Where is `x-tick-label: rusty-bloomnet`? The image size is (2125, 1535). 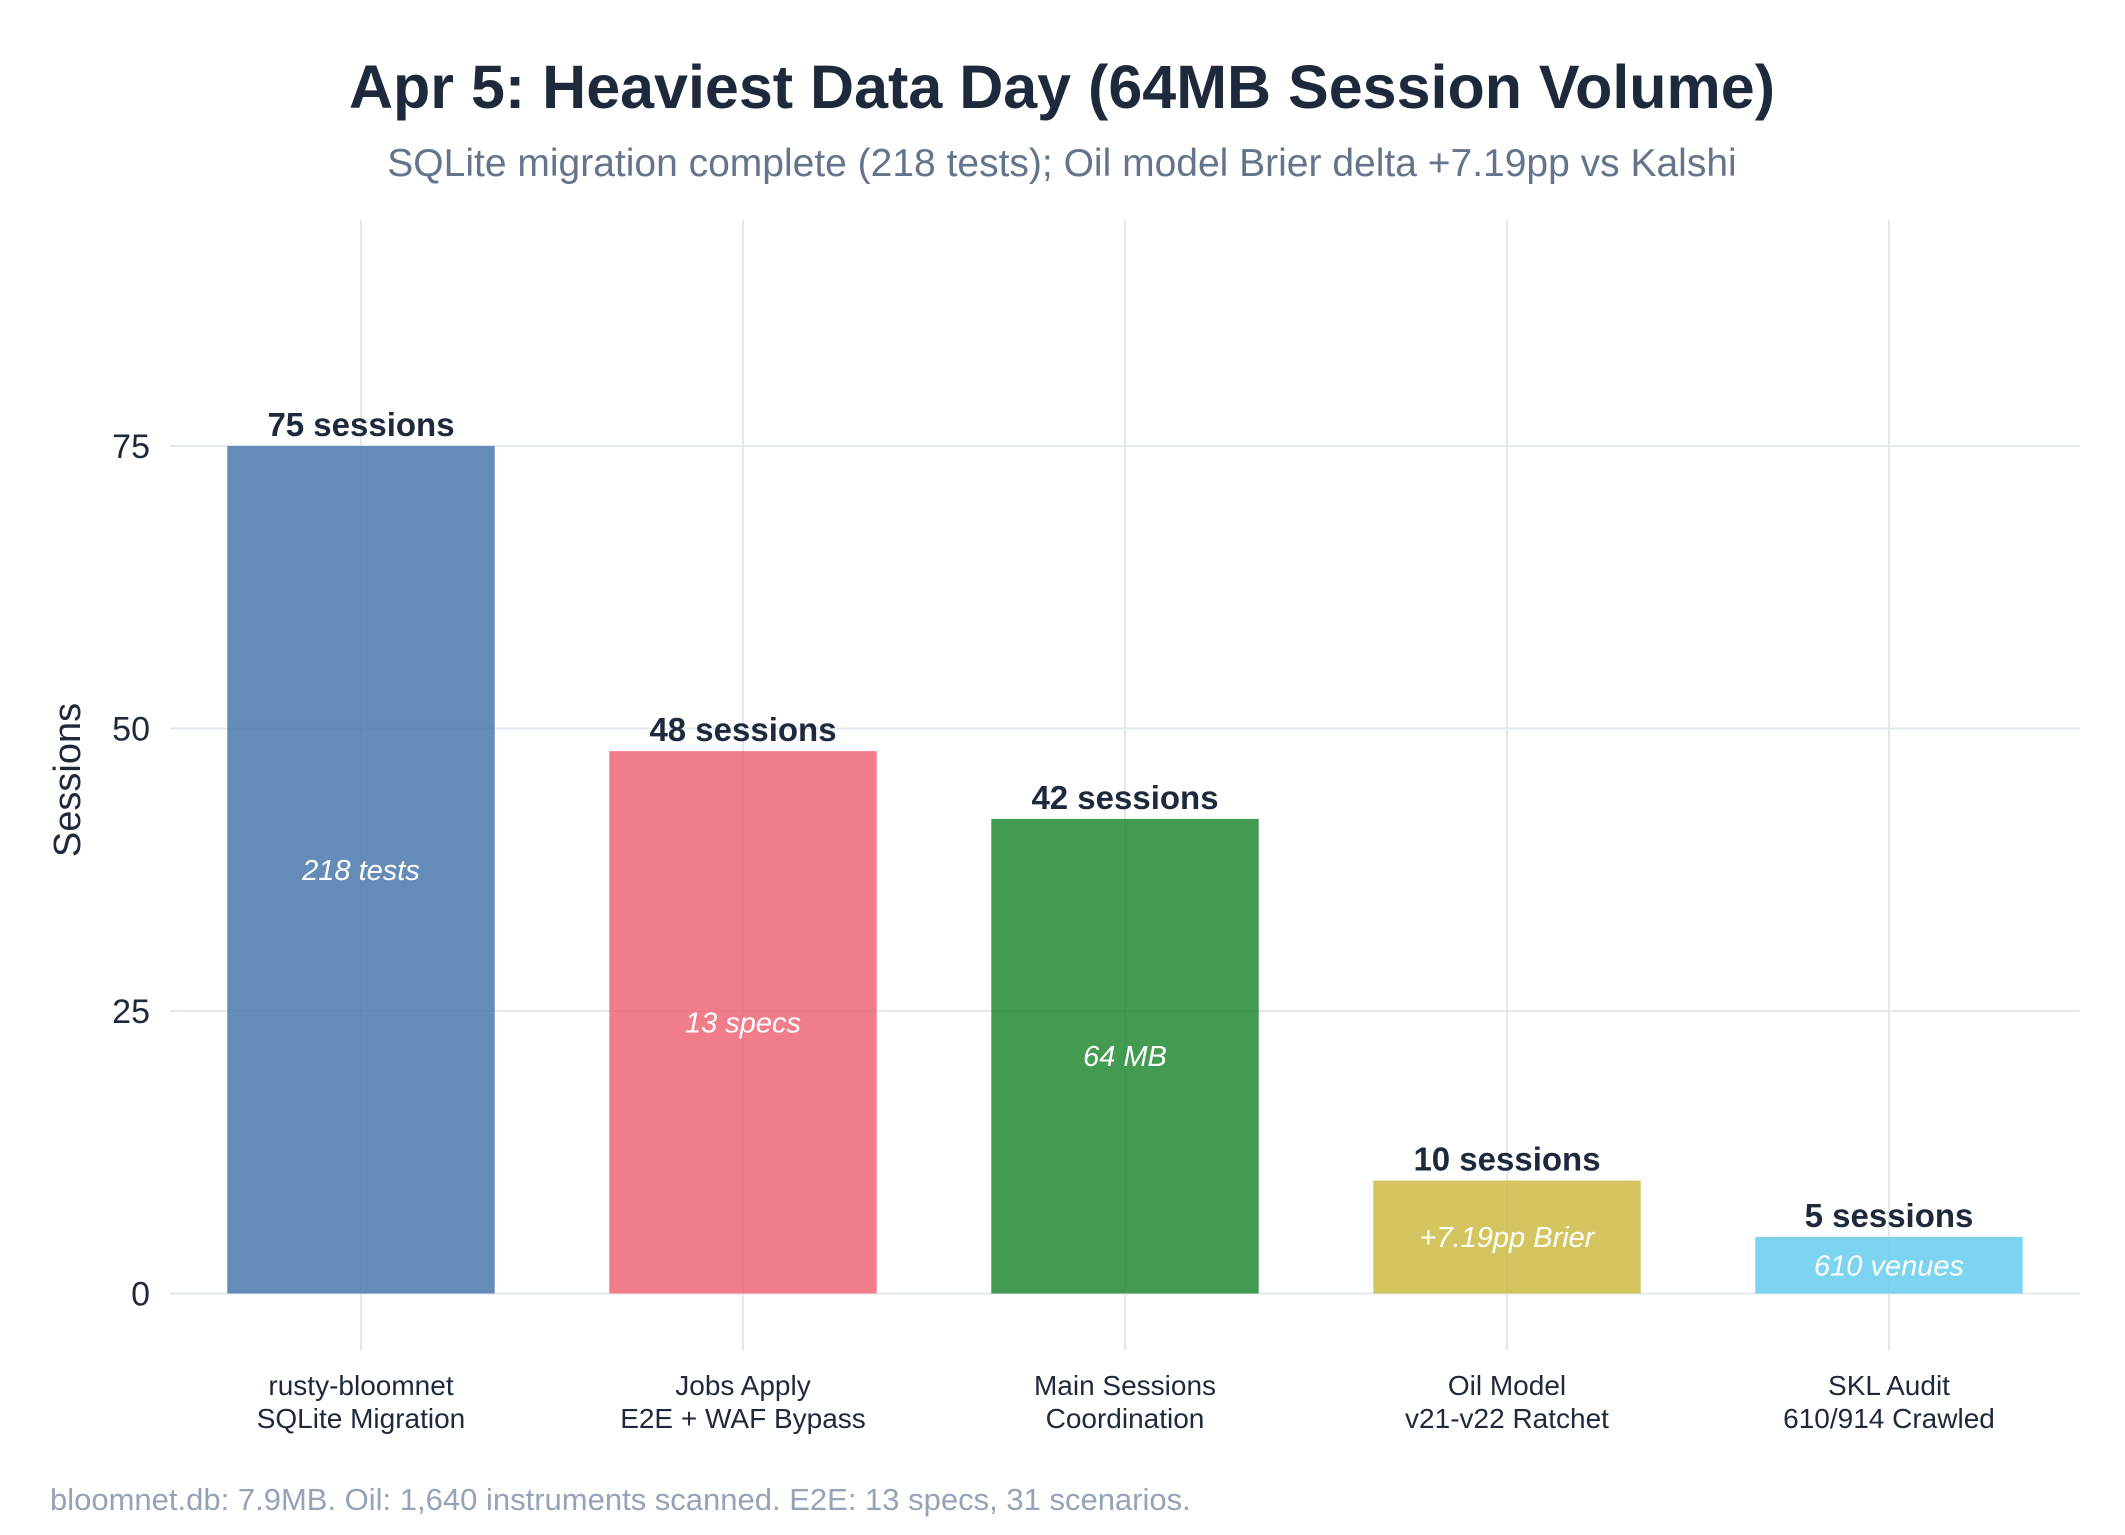 x-tick-label: rusty-bloomnet is located at coordinates (360, 1385).